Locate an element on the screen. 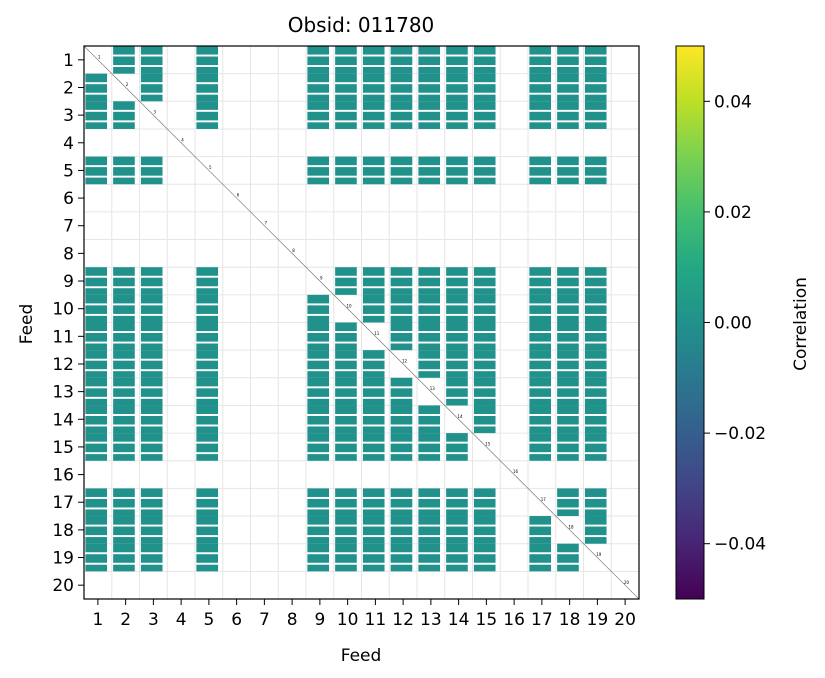  x-tick-label: 2 is located at coordinates (125, 620).